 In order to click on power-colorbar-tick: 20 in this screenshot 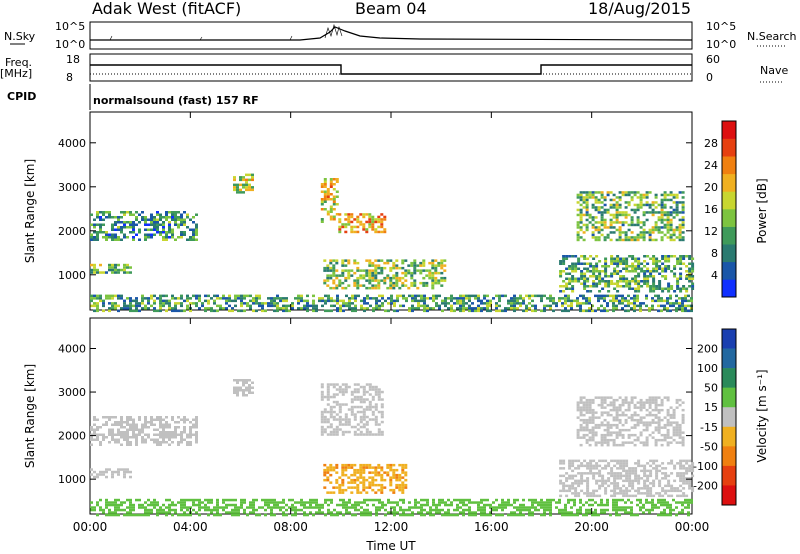, I will do `click(711, 187)`.